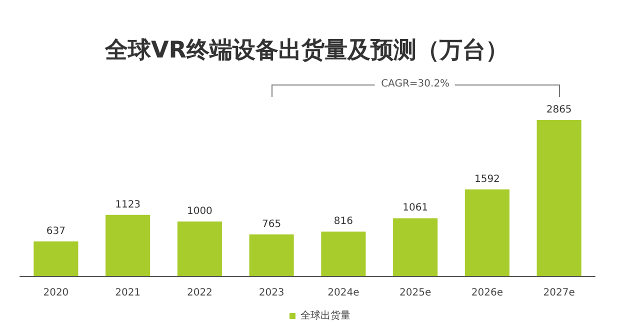 This screenshot has height=330, width=640. Describe the element at coordinates (128, 204) in the screenshot. I see `data-label: 1123` at that location.